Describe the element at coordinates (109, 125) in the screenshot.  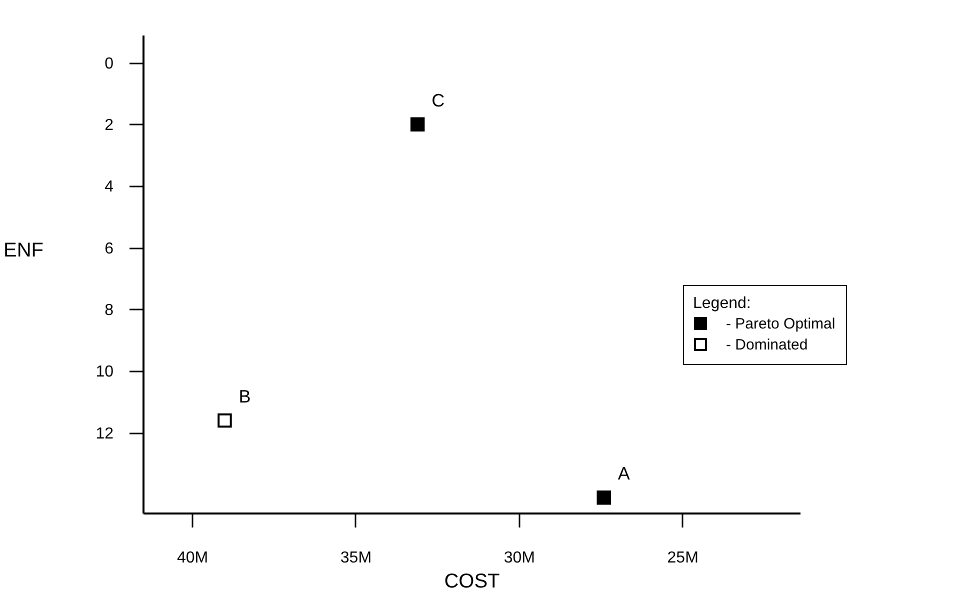
I see `y-tick-label: 2` at that location.